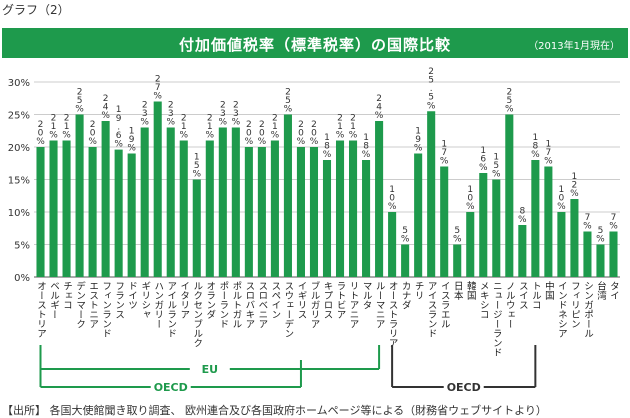  What do you see at coordinates (197, 314) in the screenshot?
I see `category-label: ルクセンブルク` at bounding box center [197, 314].